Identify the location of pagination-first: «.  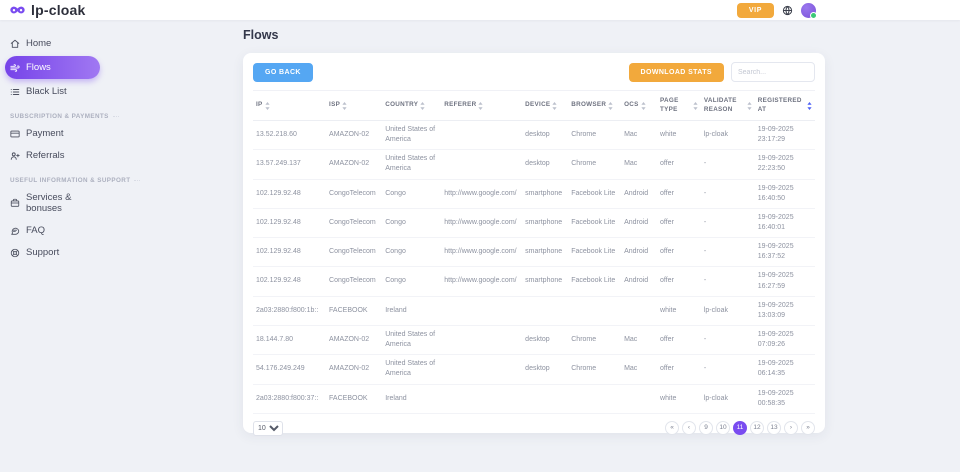
(672, 428).